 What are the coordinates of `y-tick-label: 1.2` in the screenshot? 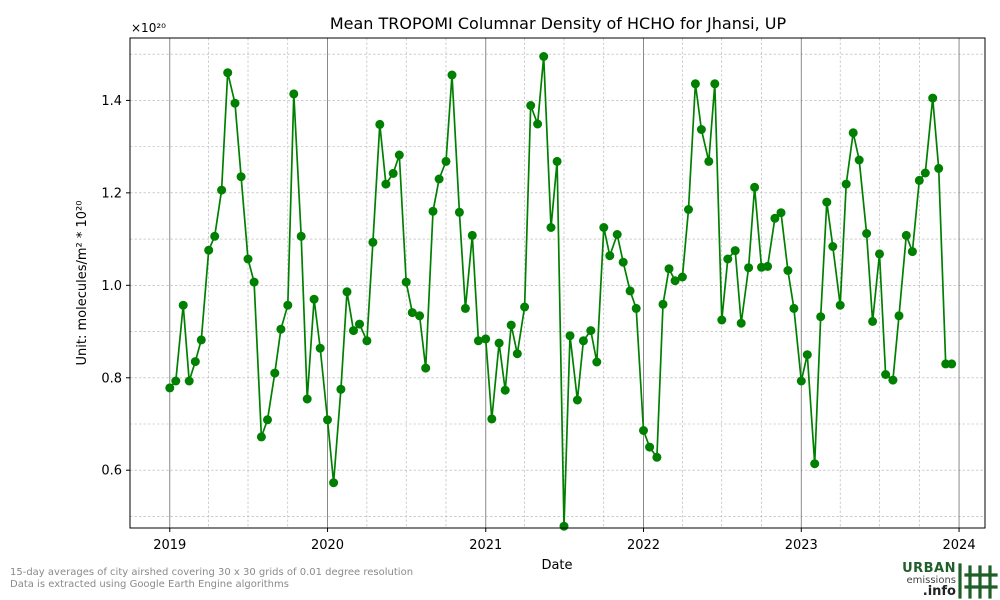 It's located at (111, 193).